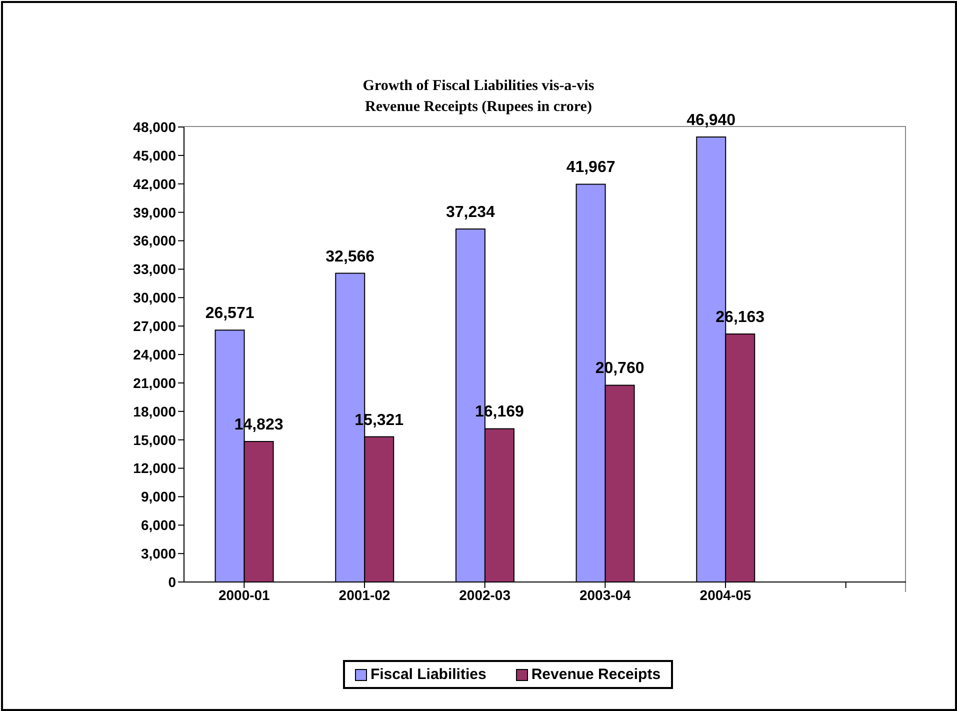 This screenshot has height=711, width=957. I want to click on y-tick-label: 27,000, so click(154, 326).